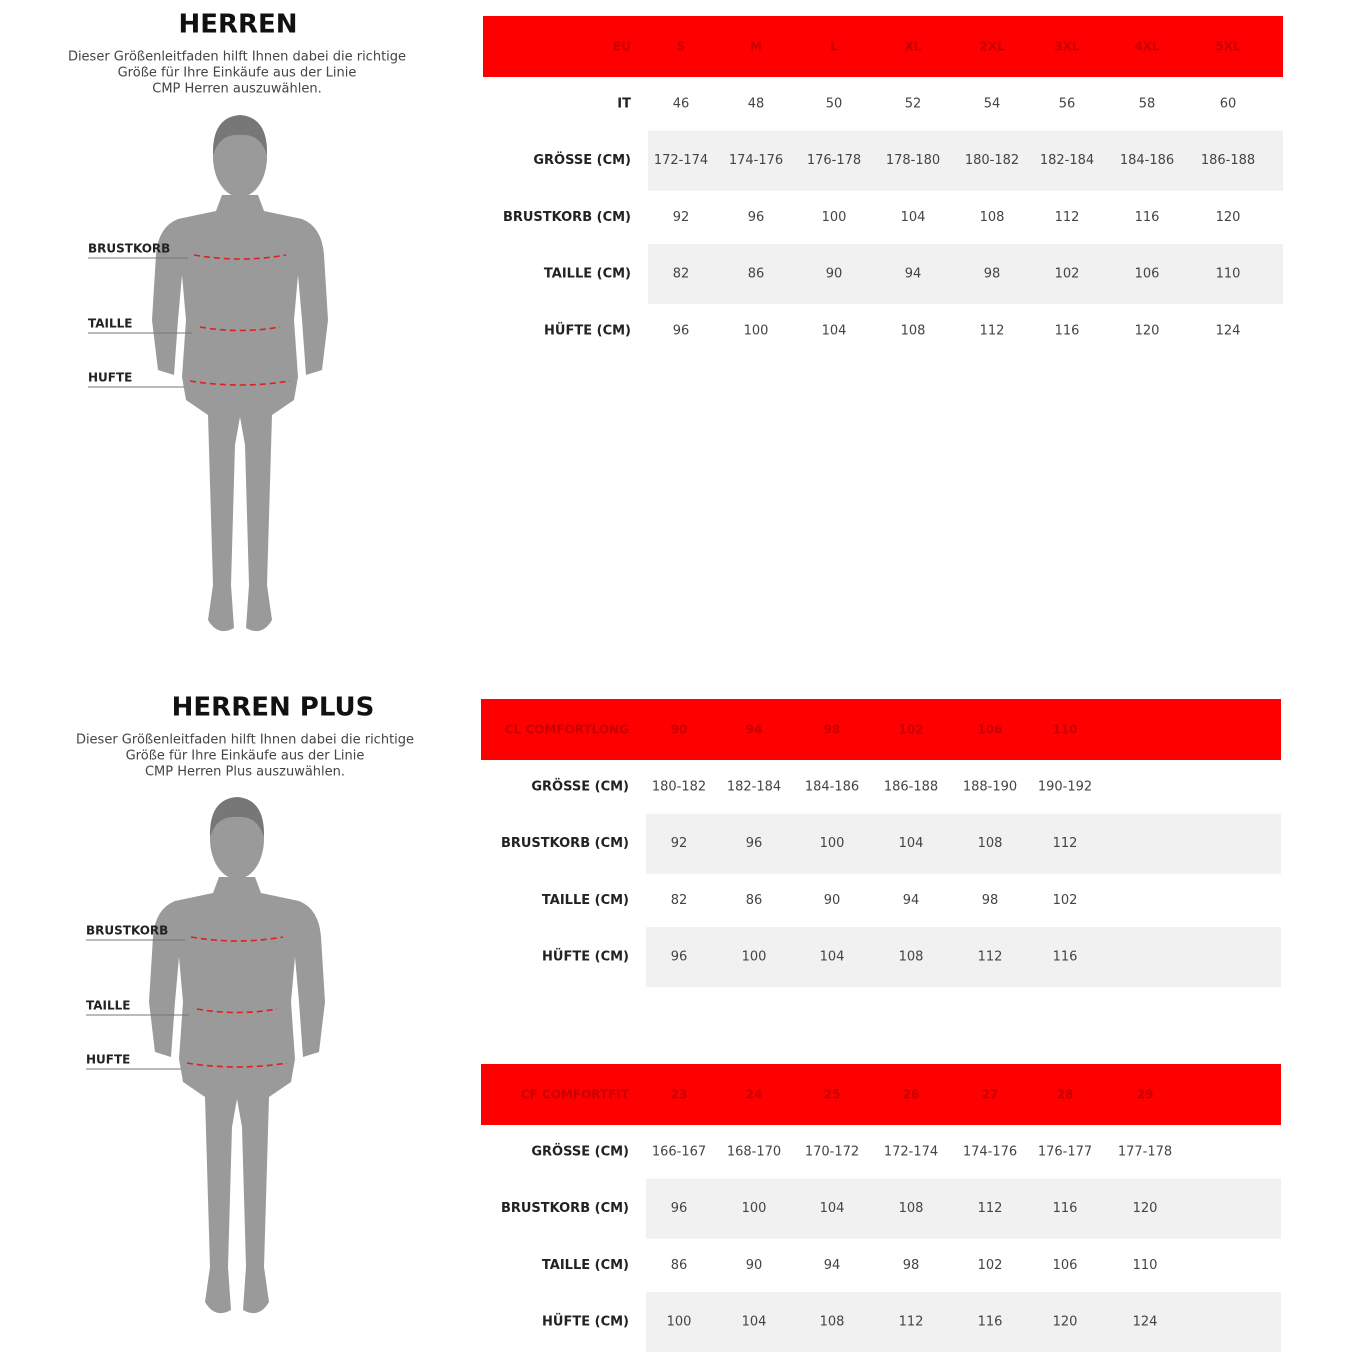 The height and width of the screenshot is (1358, 1354). What do you see at coordinates (832, 1152) in the screenshot?
I see `table-cell: 170-172` at bounding box center [832, 1152].